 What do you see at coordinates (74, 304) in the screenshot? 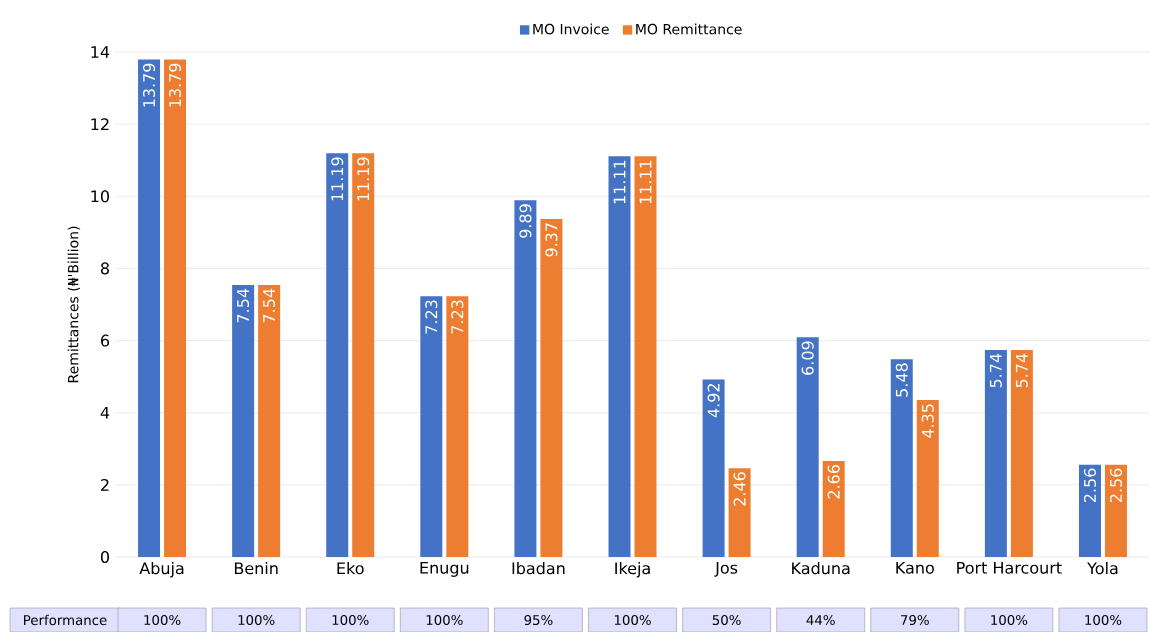
I see `y-axis-title: Remittances (₦'Billion)` at bounding box center [74, 304].